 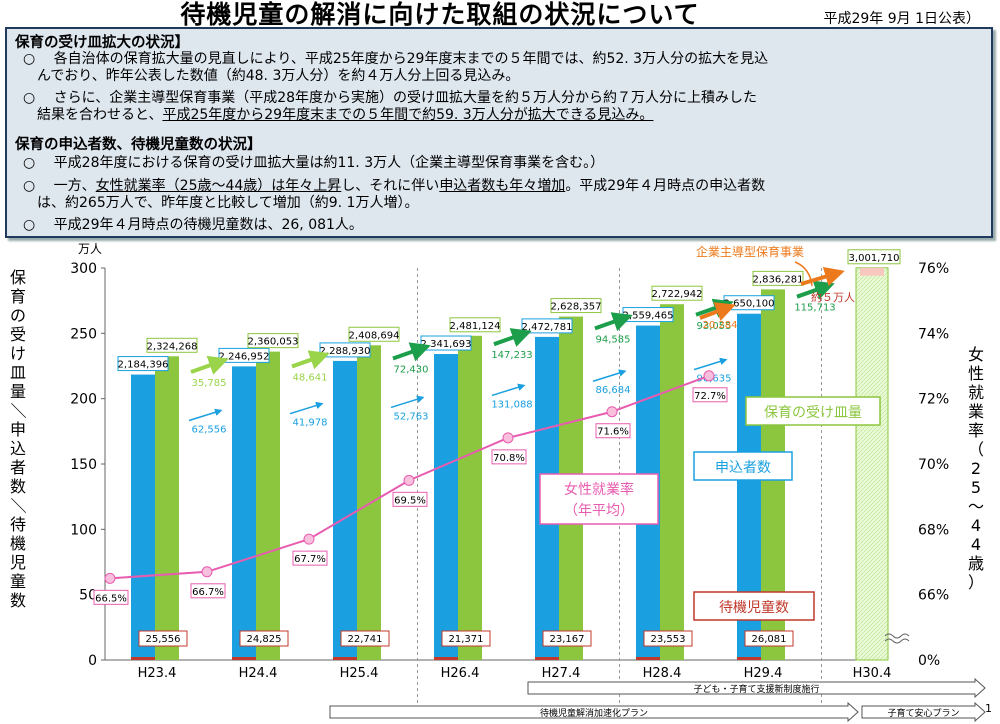 What do you see at coordinates (374, 335) in the screenshot?
I see `data-label-supply: 2,408,694` at bounding box center [374, 335].